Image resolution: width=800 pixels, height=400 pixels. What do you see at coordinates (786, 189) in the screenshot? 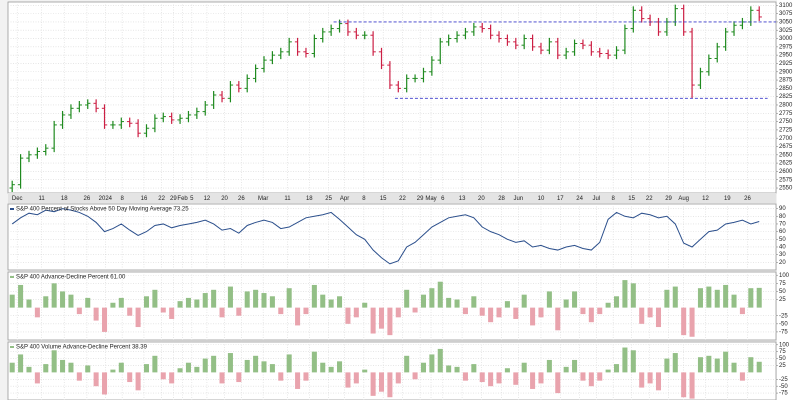
I see `y-tick-label: 2550` at bounding box center [786, 189].